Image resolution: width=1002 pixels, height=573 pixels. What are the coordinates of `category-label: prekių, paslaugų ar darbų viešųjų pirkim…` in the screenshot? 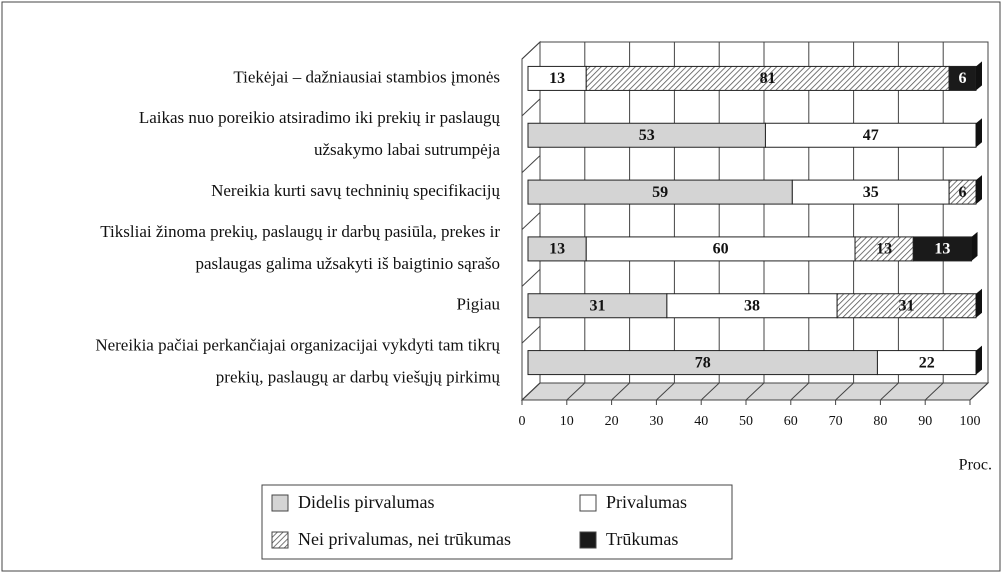 It's located at (358, 376).